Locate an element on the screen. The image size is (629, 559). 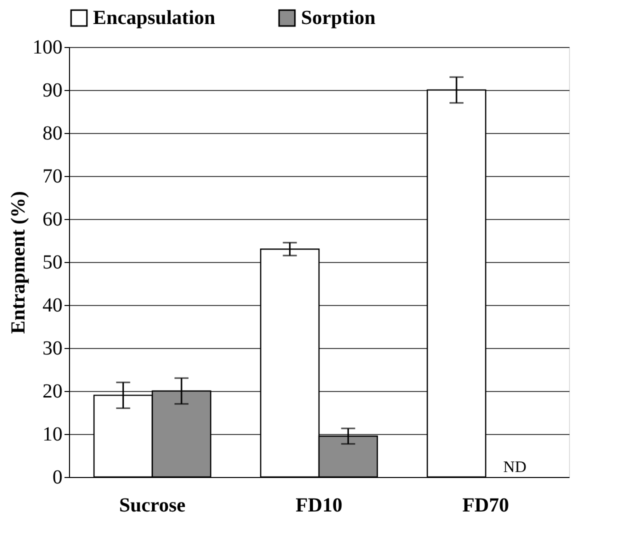
y-tick-label: 0 is located at coordinates (57, 477).